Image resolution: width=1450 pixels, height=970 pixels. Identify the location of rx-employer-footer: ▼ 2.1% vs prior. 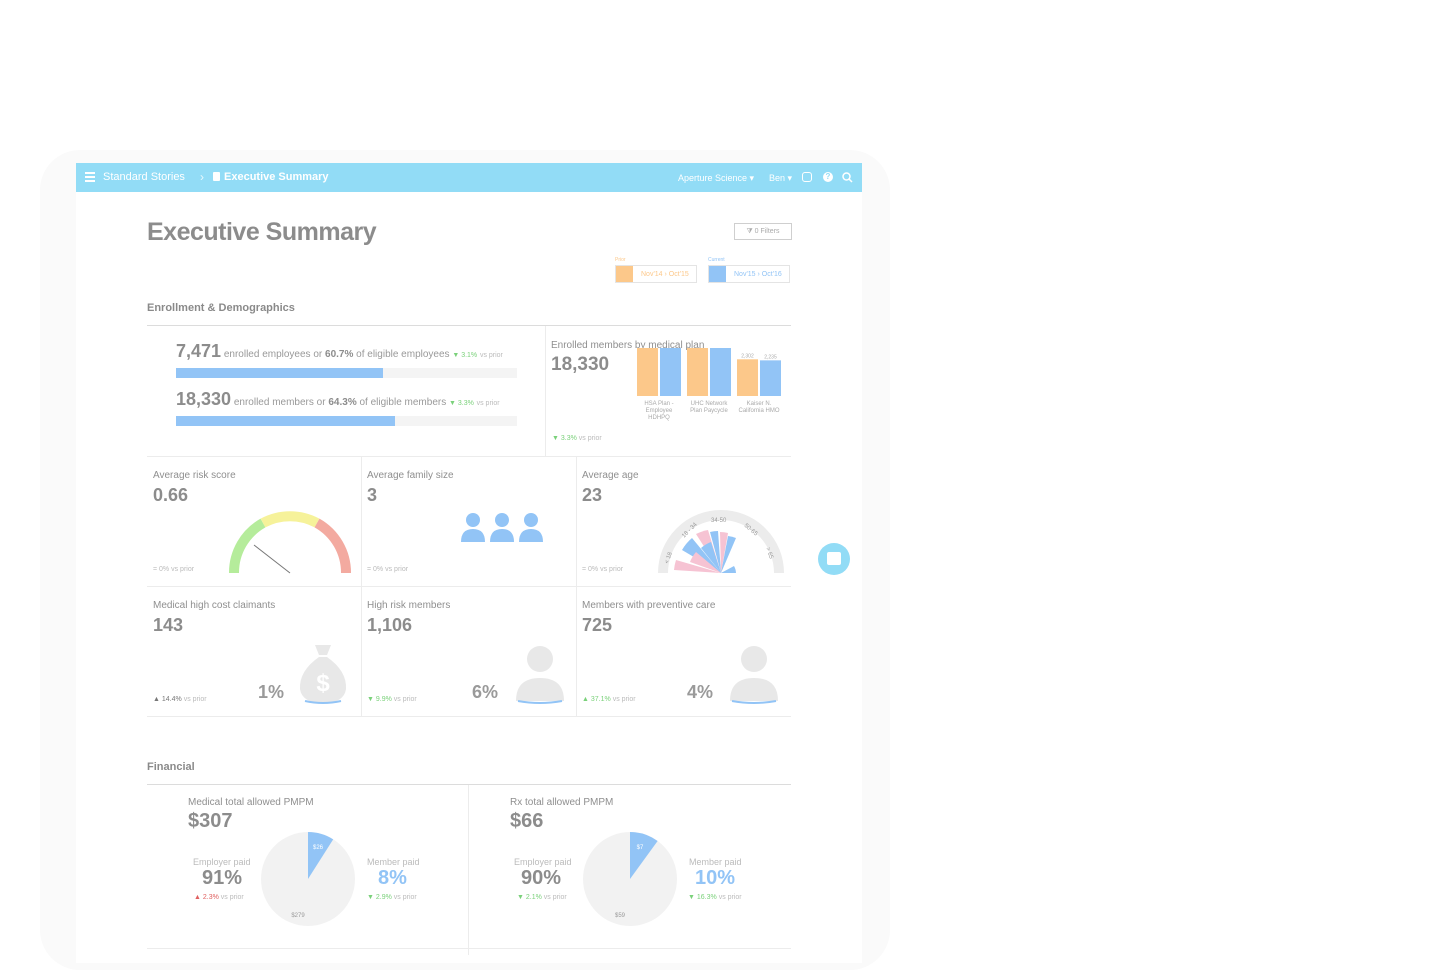
(542, 897).